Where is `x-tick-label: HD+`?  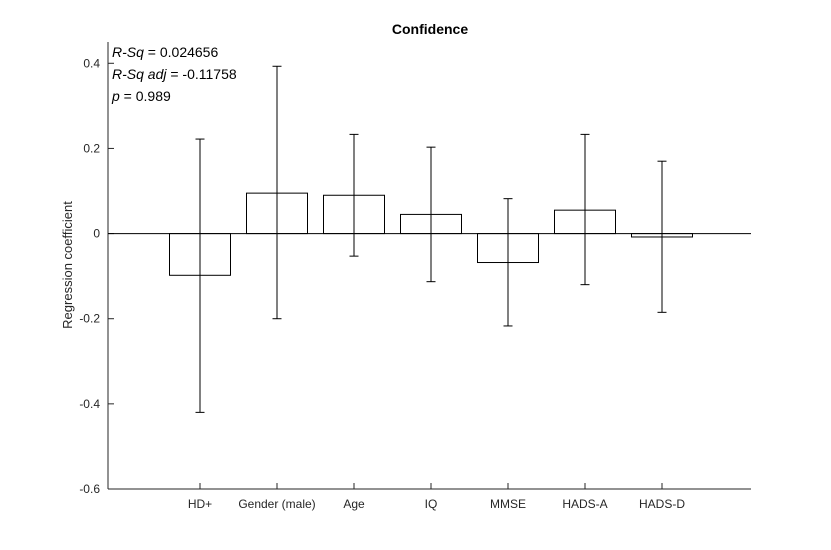 x-tick-label: HD+ is located at coordinates (200, 504).